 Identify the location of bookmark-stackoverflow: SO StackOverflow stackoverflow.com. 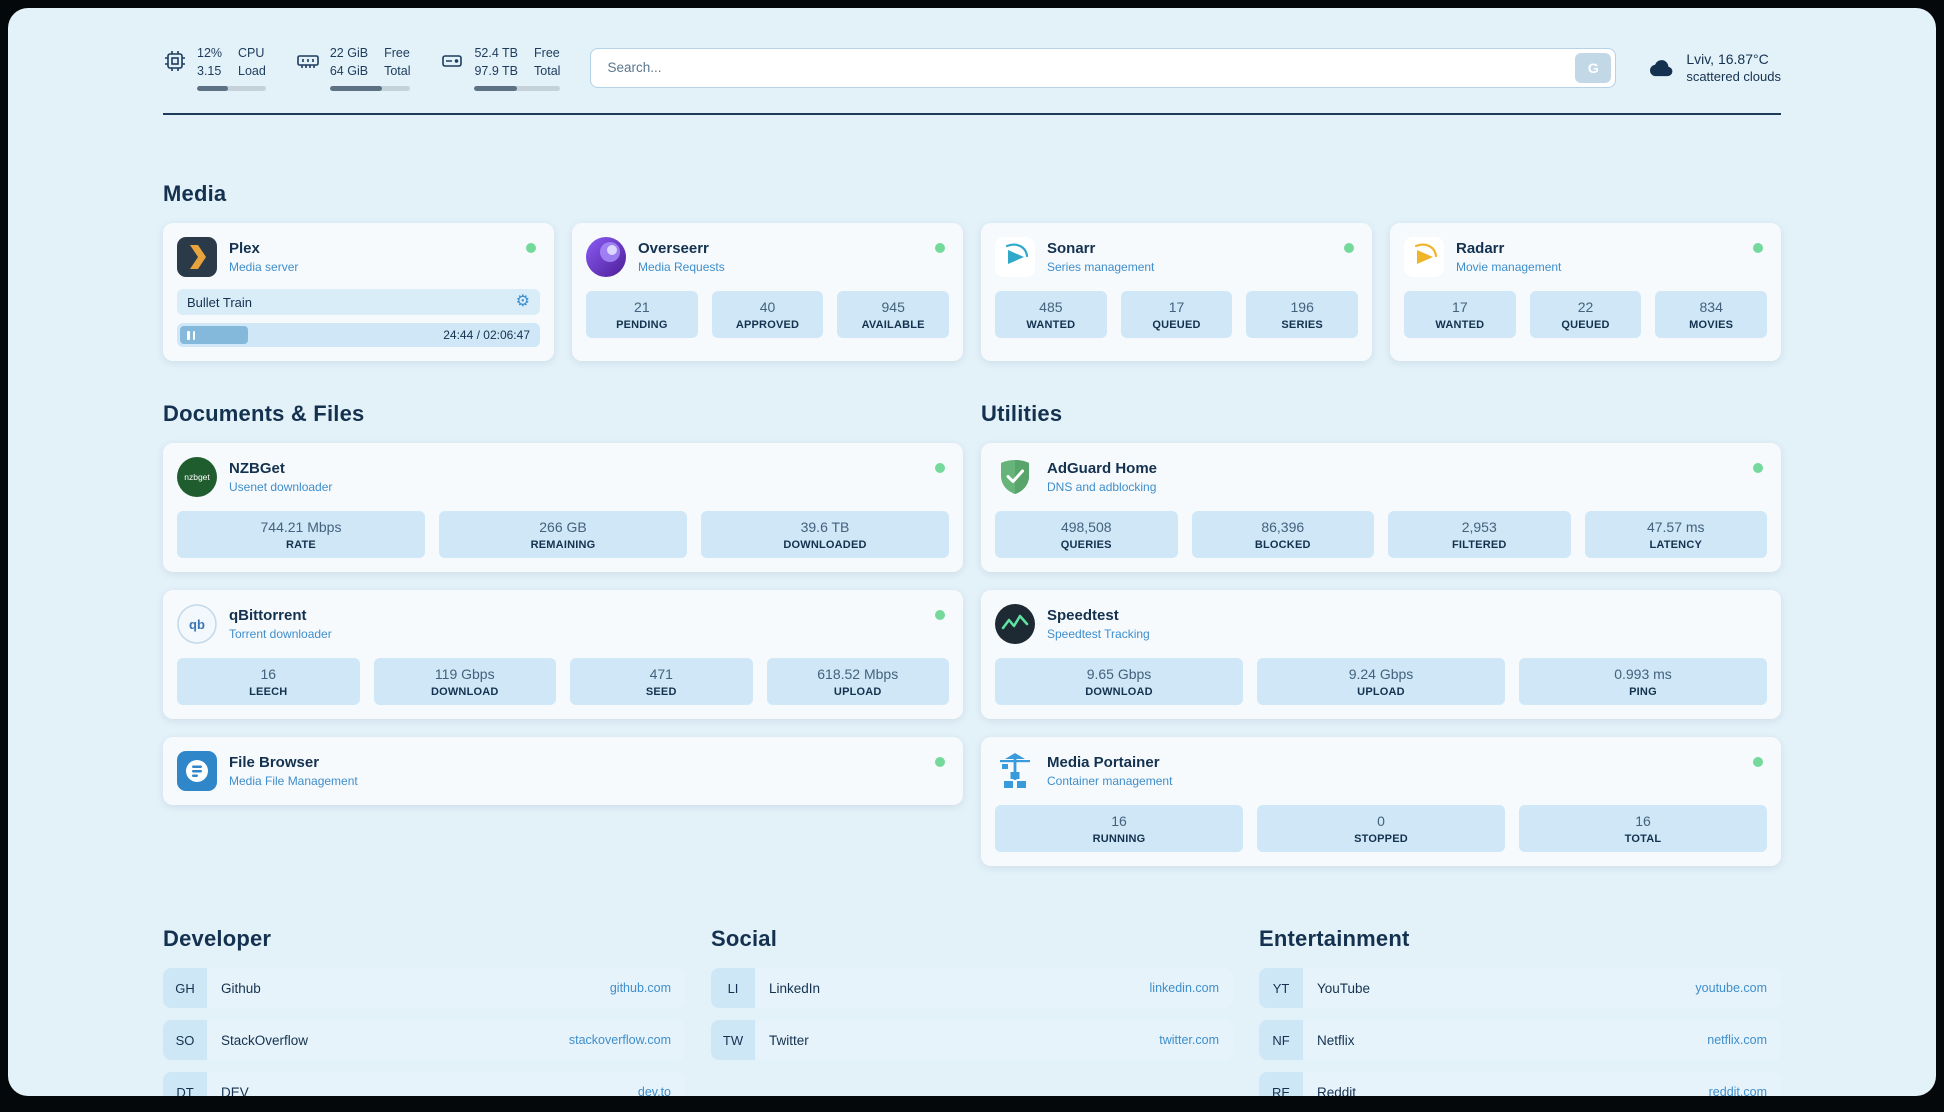
(424, 1040).